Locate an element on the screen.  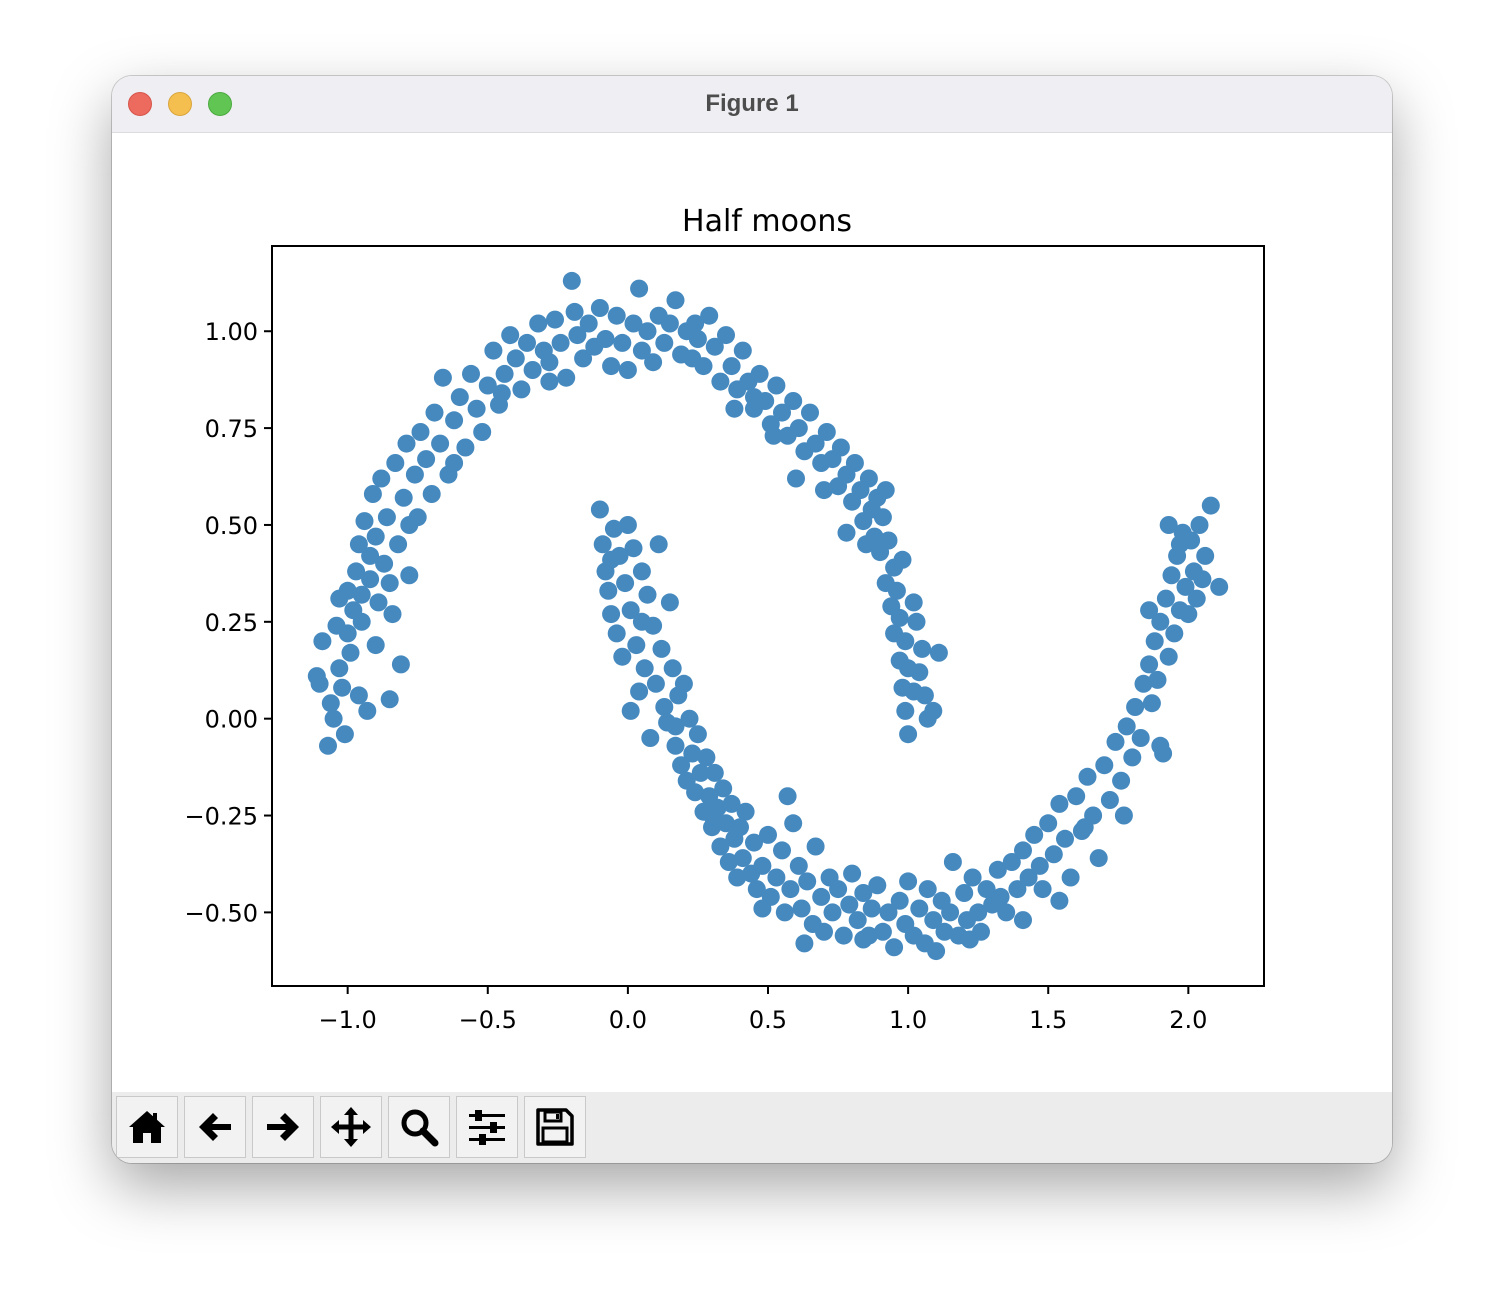
chart-title: Half moons is located at coordinates (767, 221).